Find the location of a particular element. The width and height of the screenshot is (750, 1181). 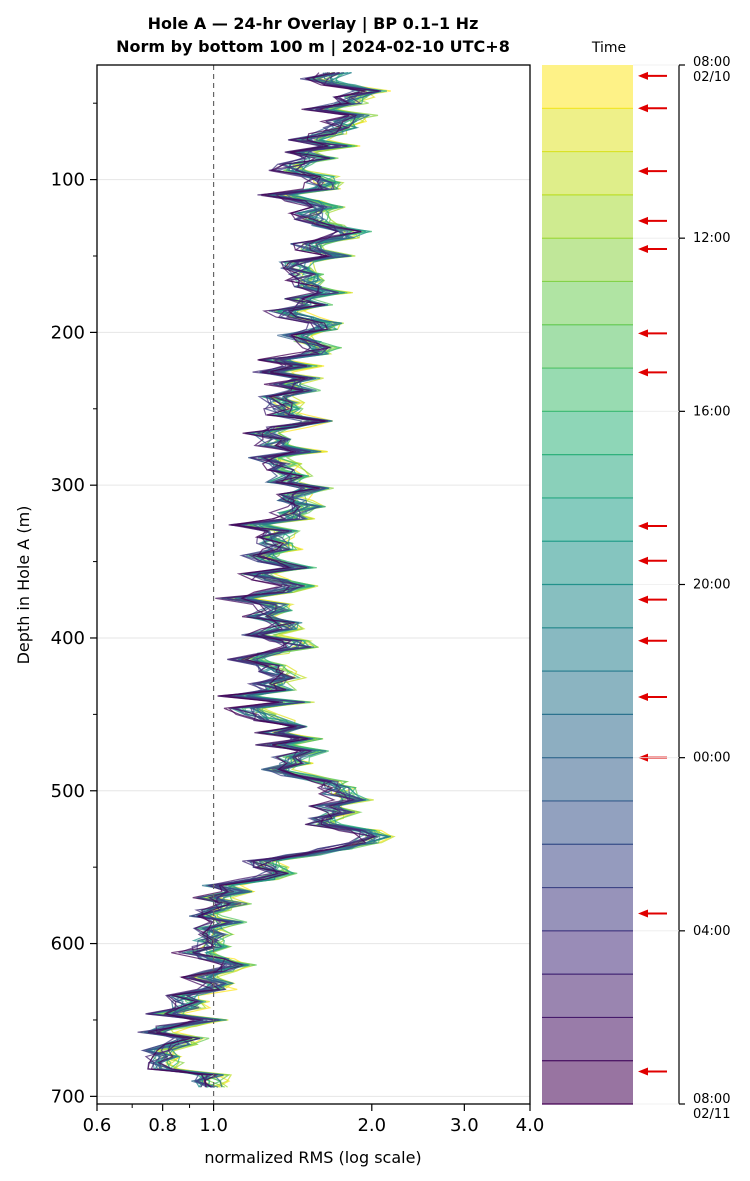

y-tick-label: 300 is located at coordinates (68, 485).